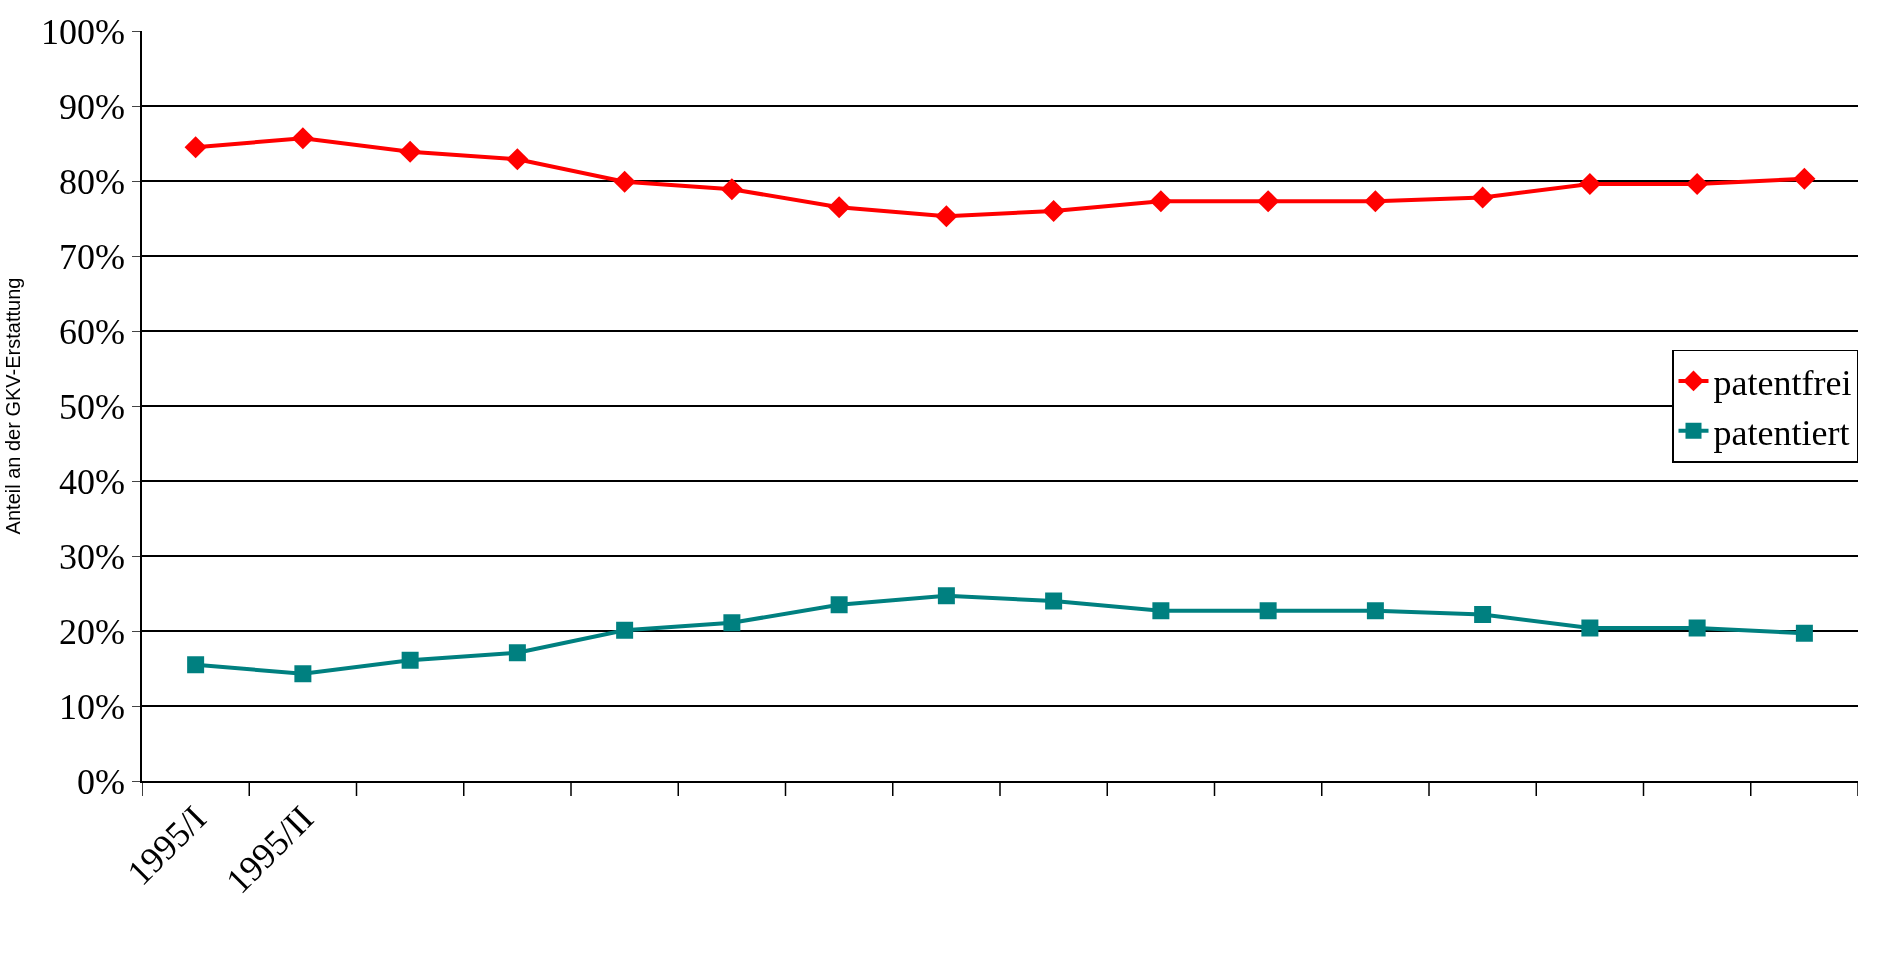 The height and width of the screenshot is (961, 1878). Describe the element at coordinates (92, 406) in the screenshot. I see `y-tick-label: 50%` at that location.